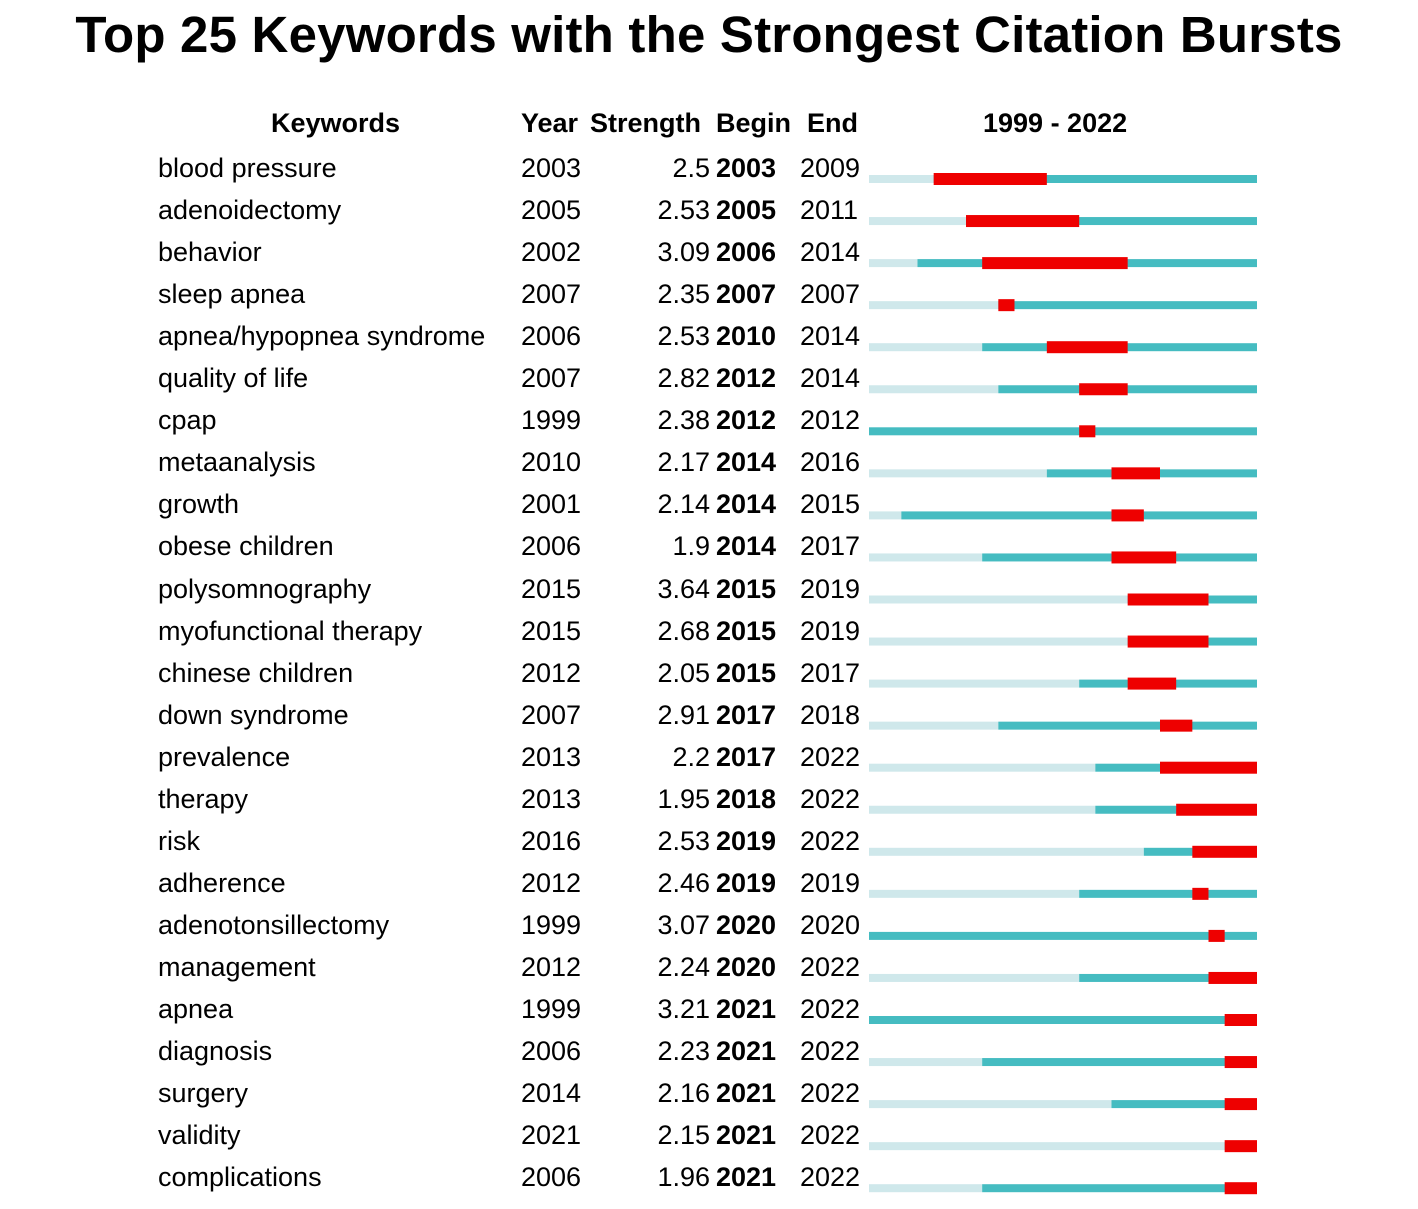  I want to click on table-row: metaanalysis 2010 2.17 2014 2016, so click(709, 462).